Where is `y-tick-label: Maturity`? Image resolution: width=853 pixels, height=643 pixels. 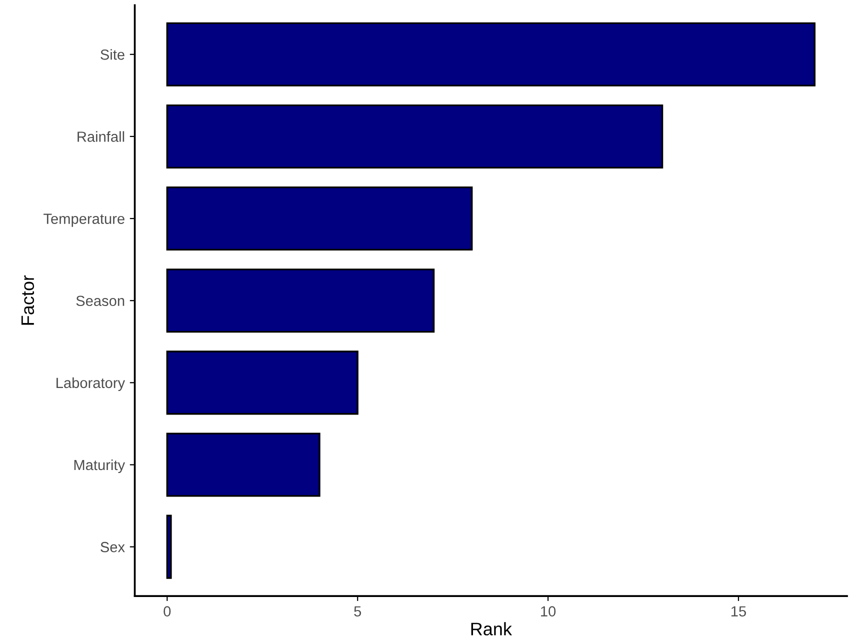
y-tick-label: Maturity is located at coordinates (100, 466).